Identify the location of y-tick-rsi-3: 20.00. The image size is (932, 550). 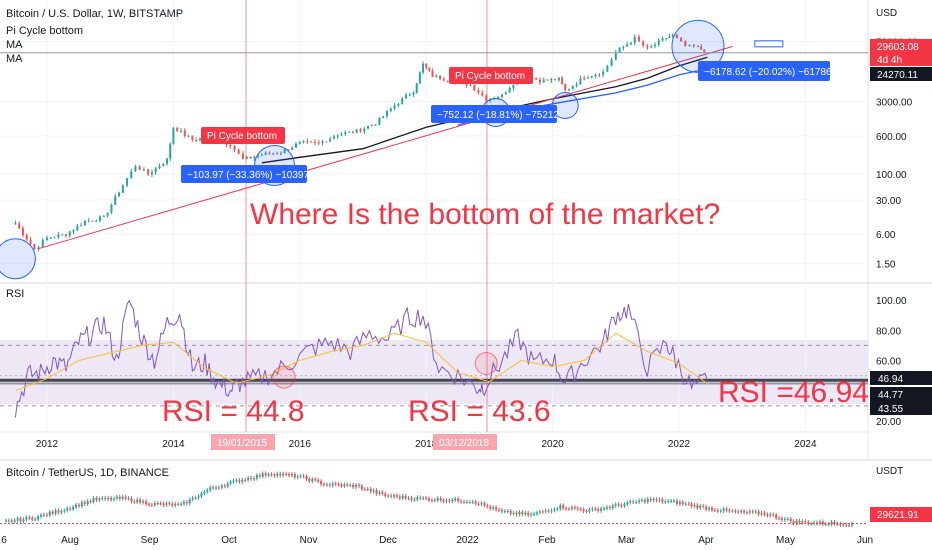
(888, 422).